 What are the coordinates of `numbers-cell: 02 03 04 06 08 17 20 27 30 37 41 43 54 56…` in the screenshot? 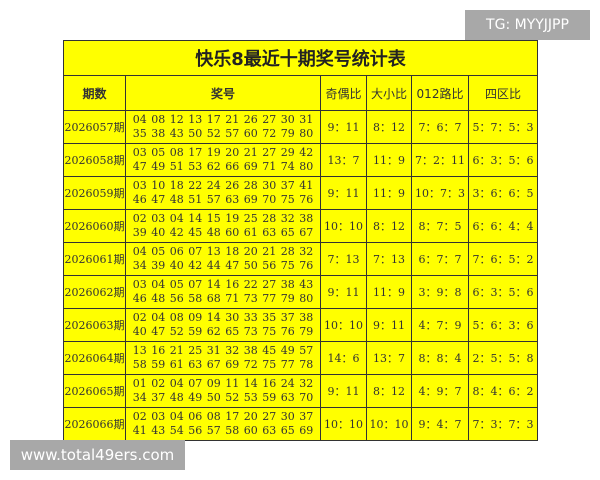 It's located at (223, 424).